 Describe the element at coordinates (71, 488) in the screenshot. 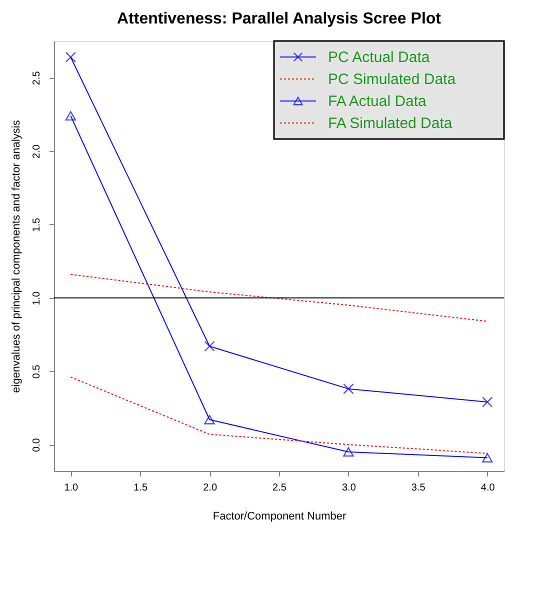

I see `x-tick-label: 1.0` at that location.